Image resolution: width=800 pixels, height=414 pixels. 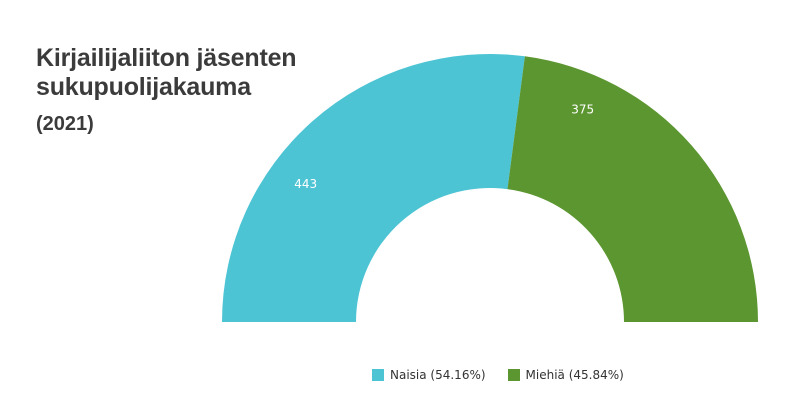 What do you see at coordinates (438, 375) in the screenshot?
I see `legend-label-naisia: Naisia (54.16%)` at bounding box center [438, 375].